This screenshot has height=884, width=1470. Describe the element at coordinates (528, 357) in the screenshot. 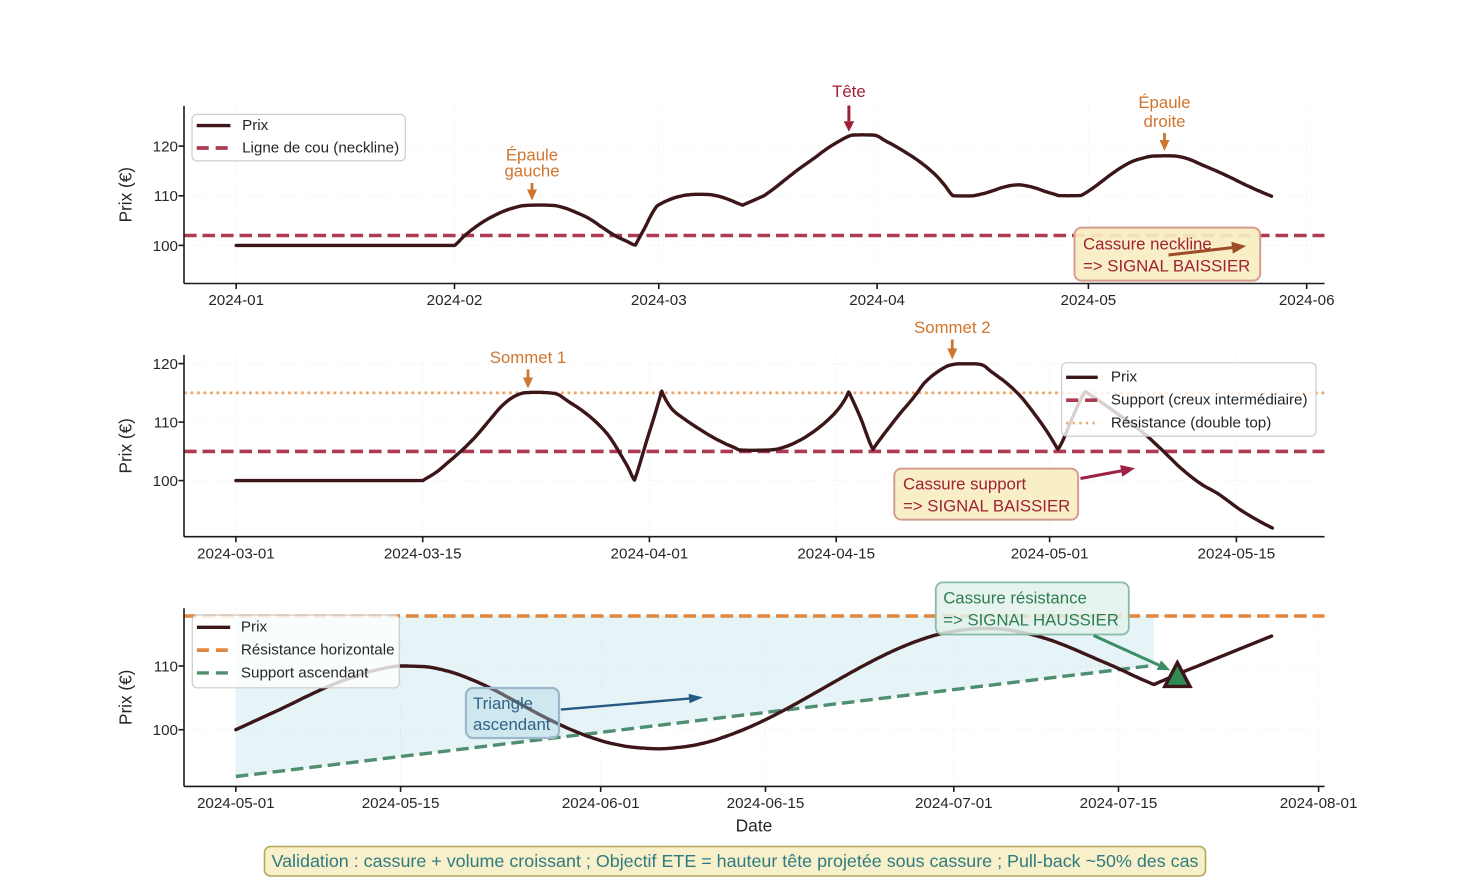

I see `svg-text: Sommet 1` at that location.